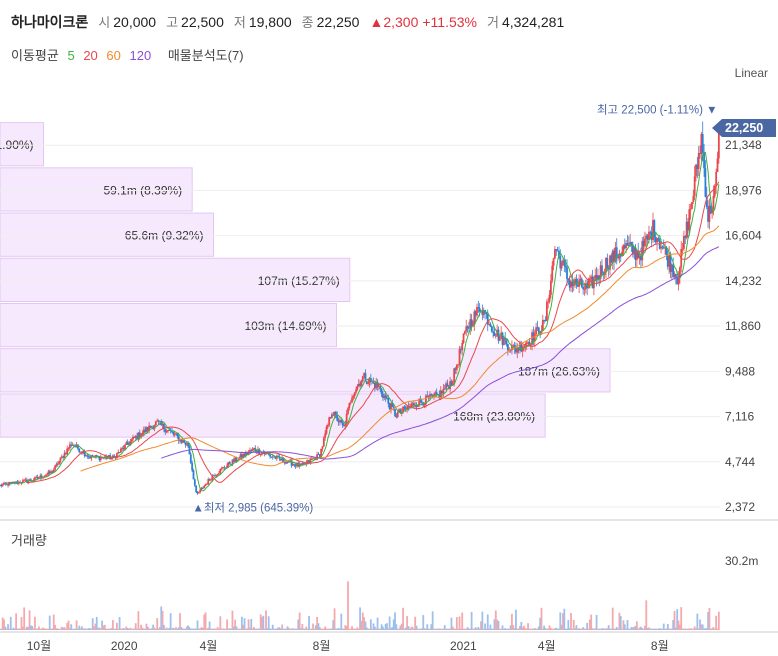 The height and width of the screenshot is (656, 778). Describe the element at coordinates (35, 55) in the screenshot. I see `ma-label: 이동평균` at that location.